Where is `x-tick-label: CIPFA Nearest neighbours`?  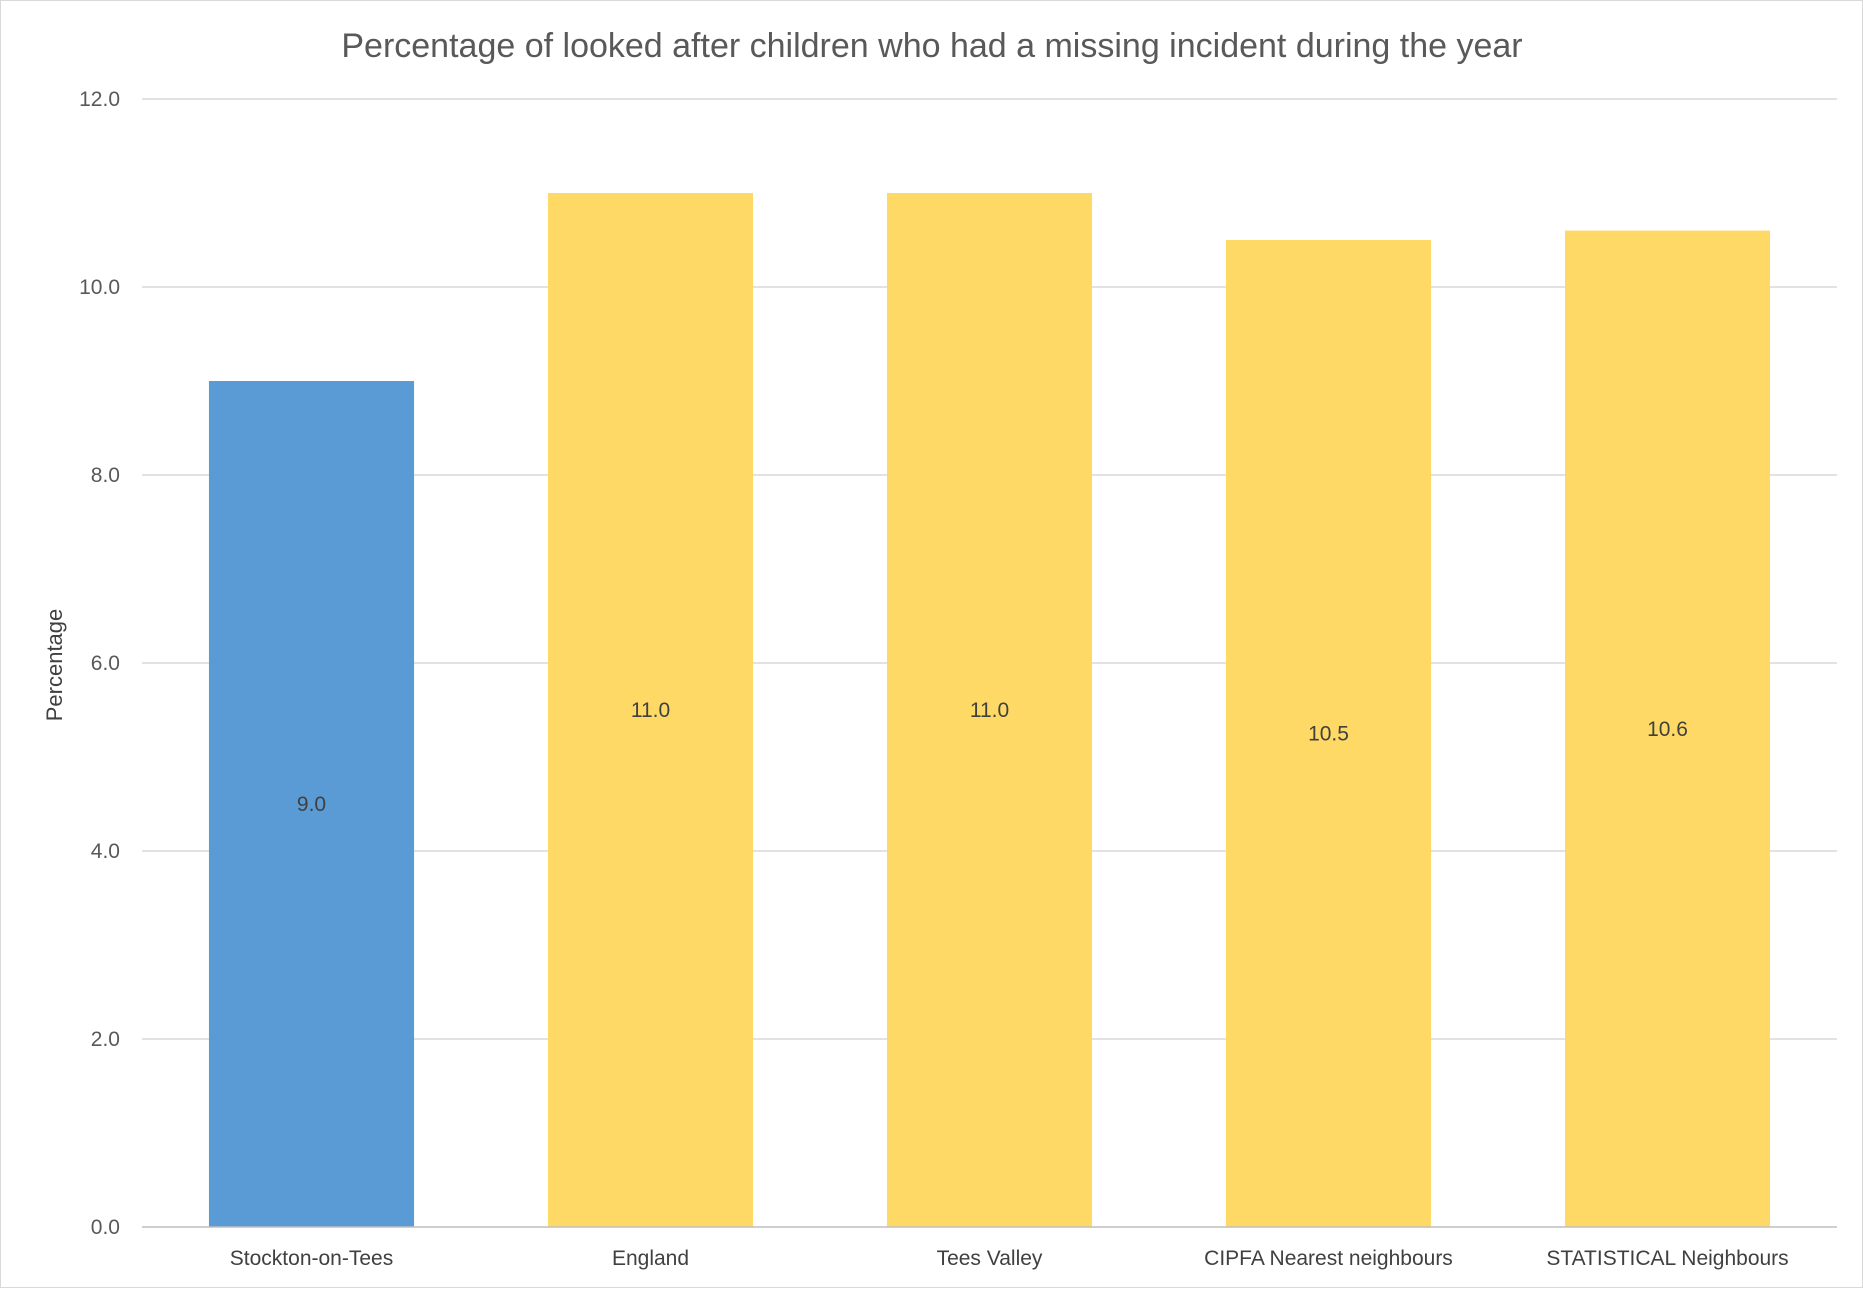
x-tick-label: CIPFA Nearest neighbours is located at coordinates (1328, 1258).